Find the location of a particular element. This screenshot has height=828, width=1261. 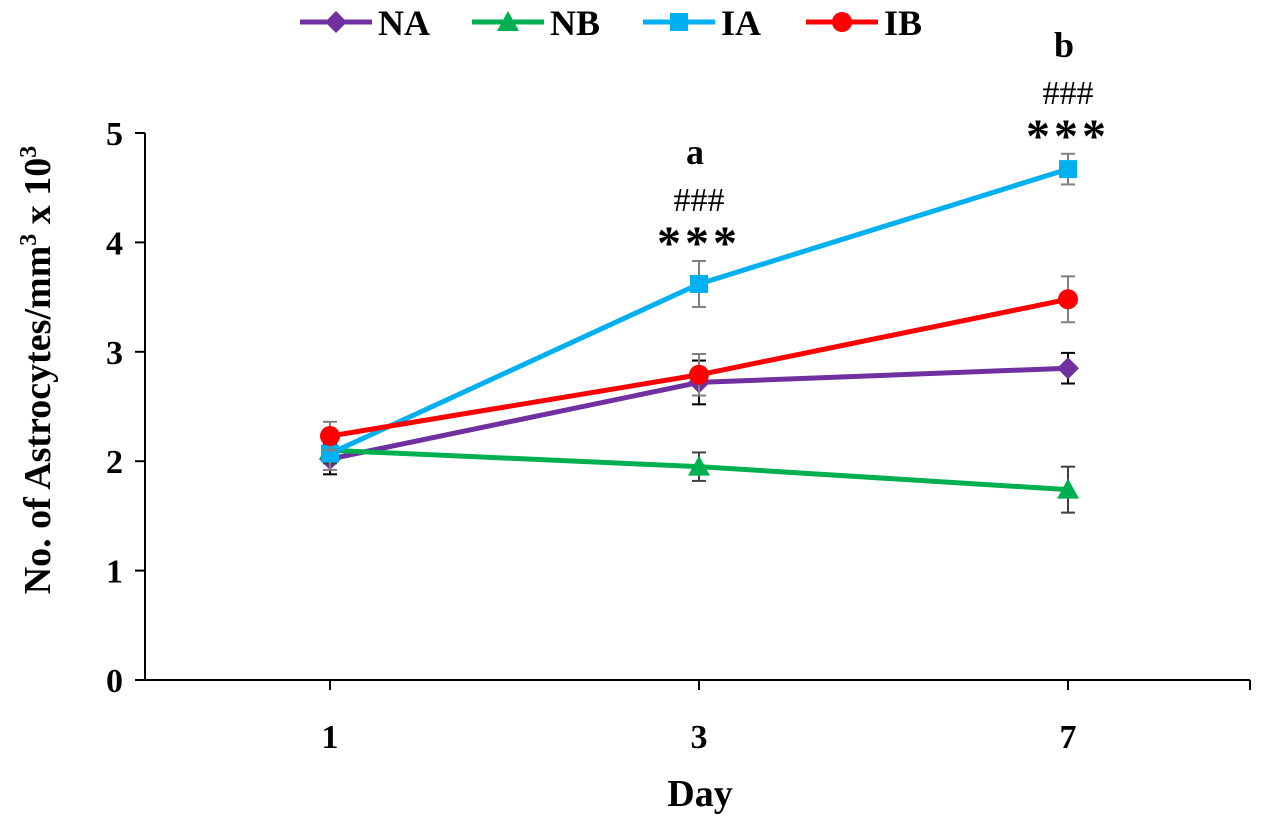

data-point-na is located at coordinates (1068, 368).